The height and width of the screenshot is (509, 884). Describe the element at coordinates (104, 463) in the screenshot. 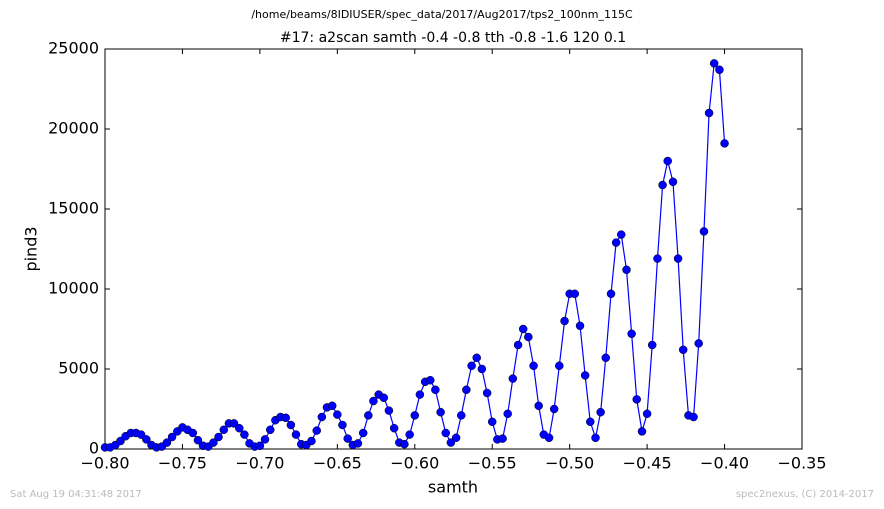

I see `x-tick-label: −0.80` at that location.